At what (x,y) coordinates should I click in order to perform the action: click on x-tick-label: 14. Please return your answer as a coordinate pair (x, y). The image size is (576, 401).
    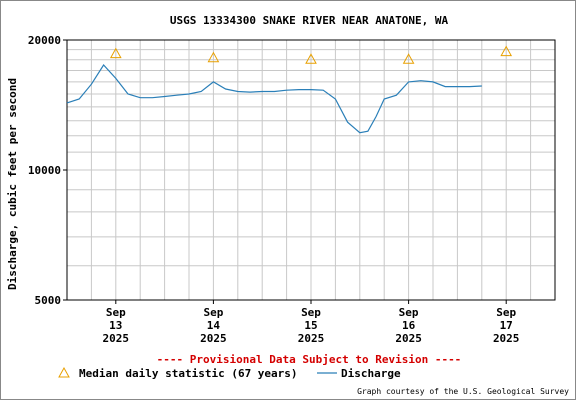
    Looking at the image, I should click on (214, 325).